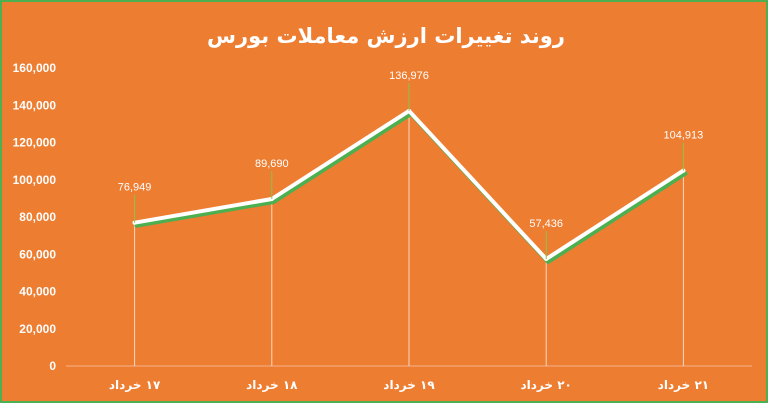 This screenshot has height=403, width=768. What do you see at coordinates (35, 143) in the screenshot?
I see `y-tick-label: 120,000` at bounding box center [35, 143].